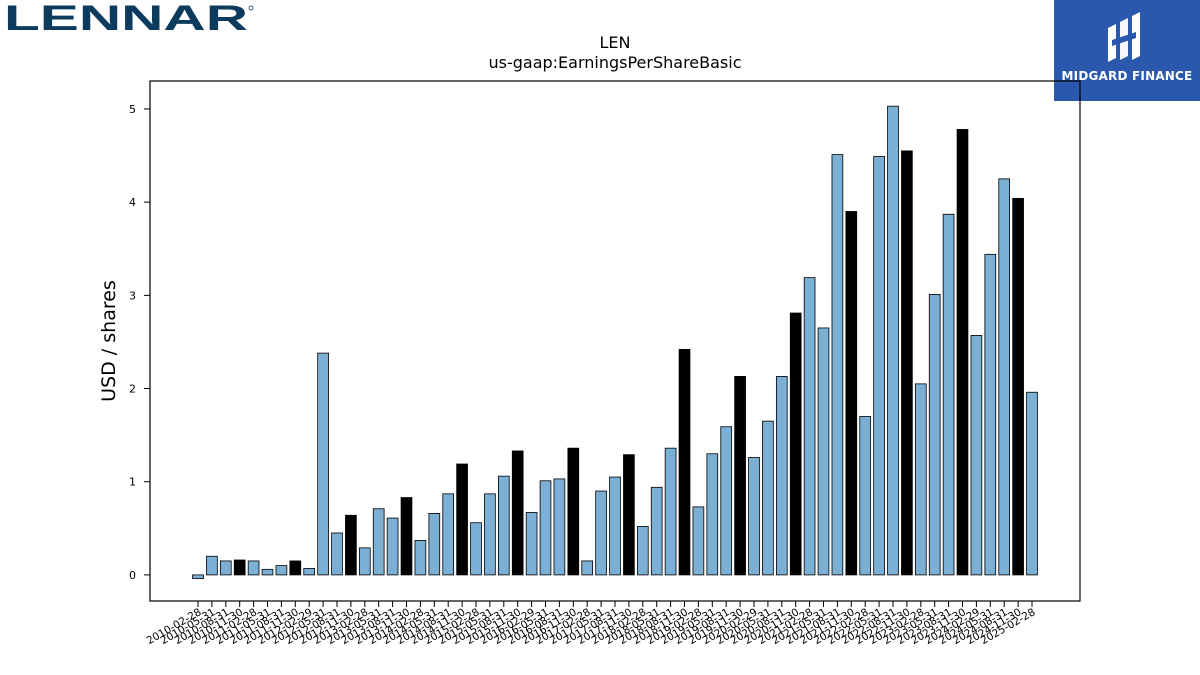  What do you see at coordinates (1127, 76) in the screenshot?
I see `midgard-logo-text: MIDGARD FINANCE` at bounding box center [1127, 76].